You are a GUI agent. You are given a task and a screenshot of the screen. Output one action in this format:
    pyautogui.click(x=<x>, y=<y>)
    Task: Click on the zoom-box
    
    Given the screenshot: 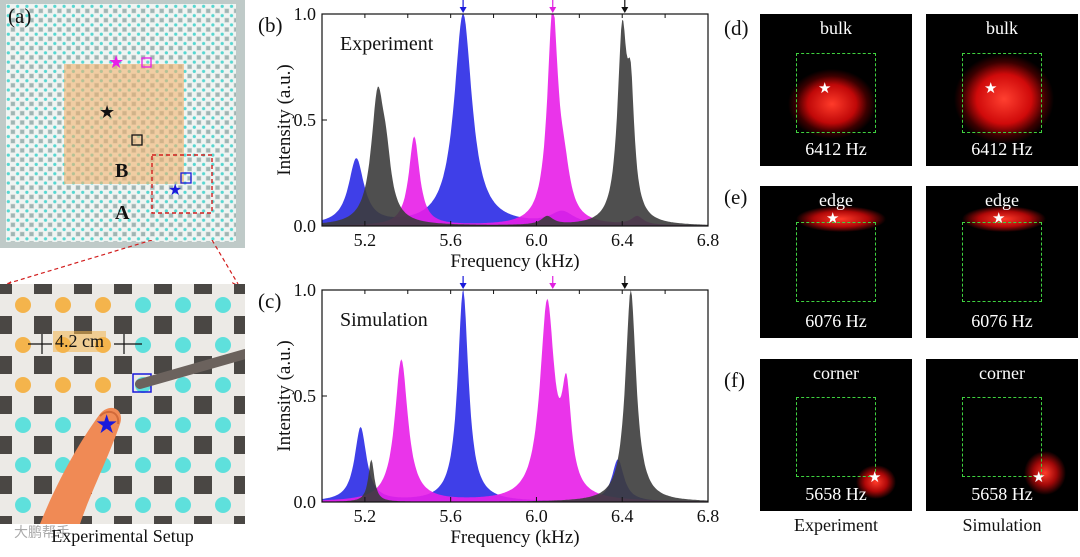 What is the action you would take?
    pyautogui.click(x=182, y=184)
    